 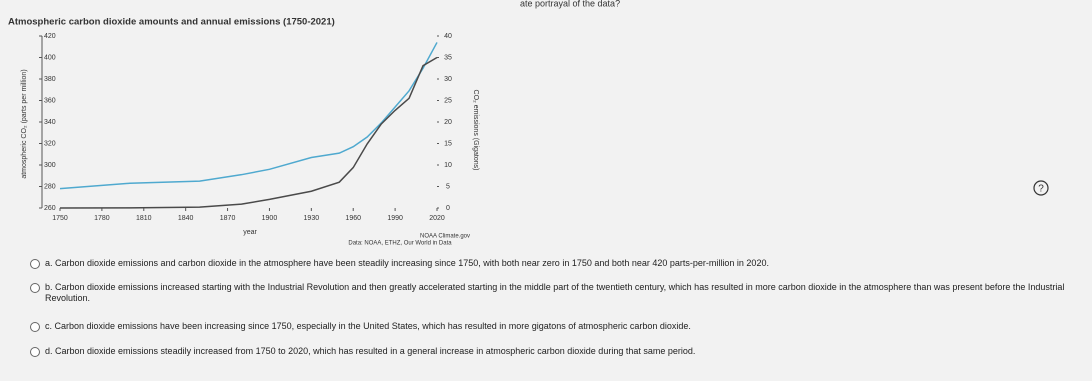 What do you see at coordinates (448, 36) in the screenshot?
I see `y2-tick-label: 40` at bounding box center [448, 36].